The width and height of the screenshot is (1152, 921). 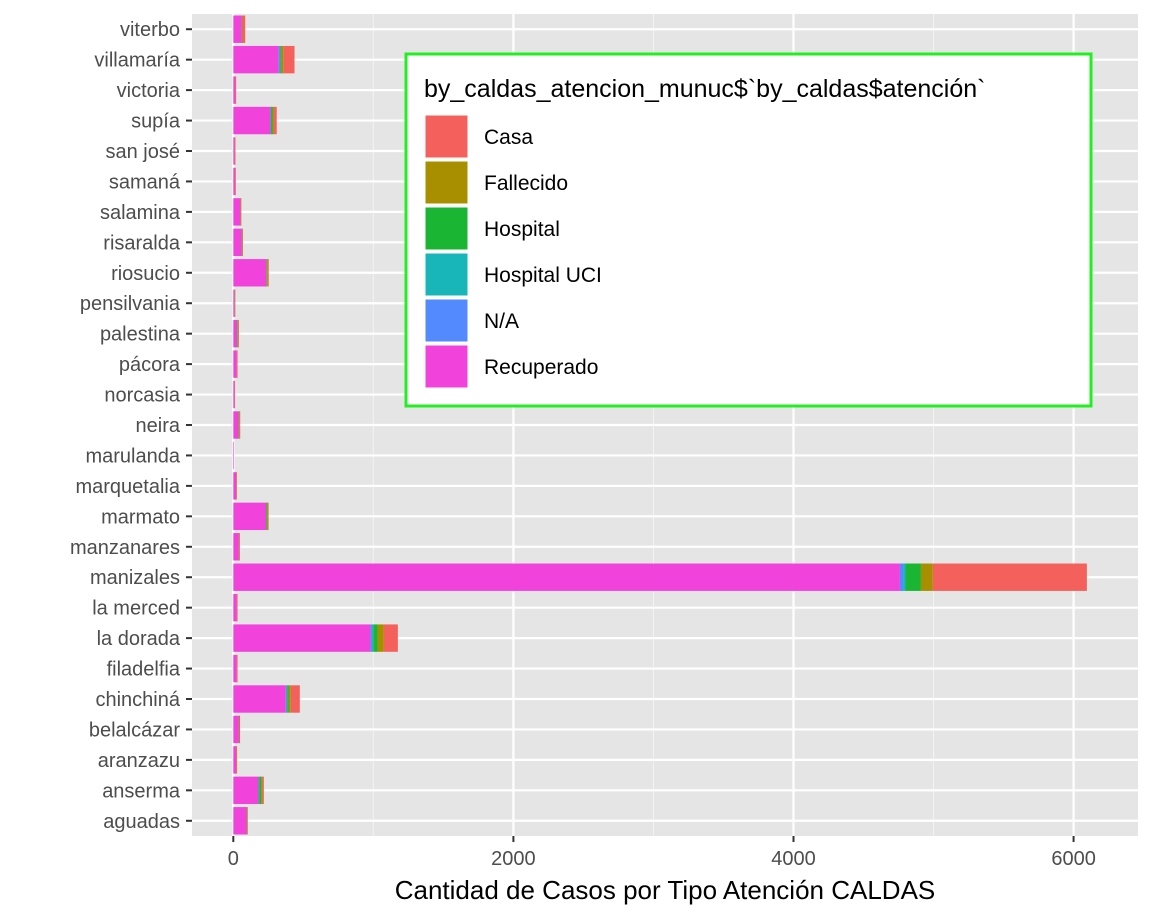 What do you see at coordinates (295, 699) in the screenshot?
I see `bar-chinchina-casa` at bounding box center [295, 699].